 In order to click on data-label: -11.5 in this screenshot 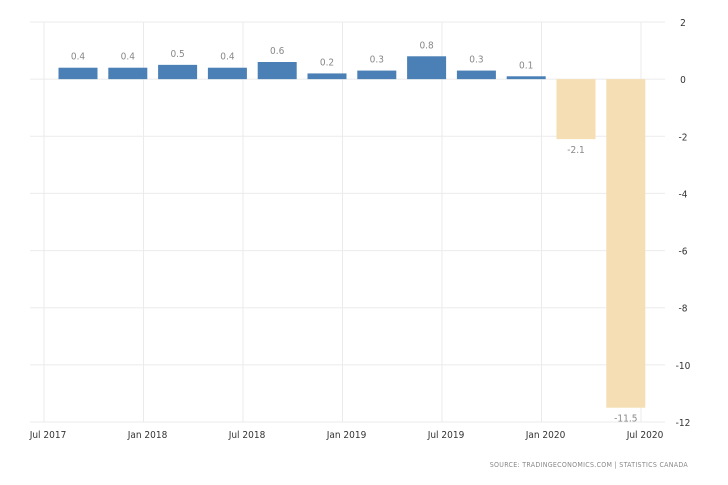, I will do `click(625, 419)`.